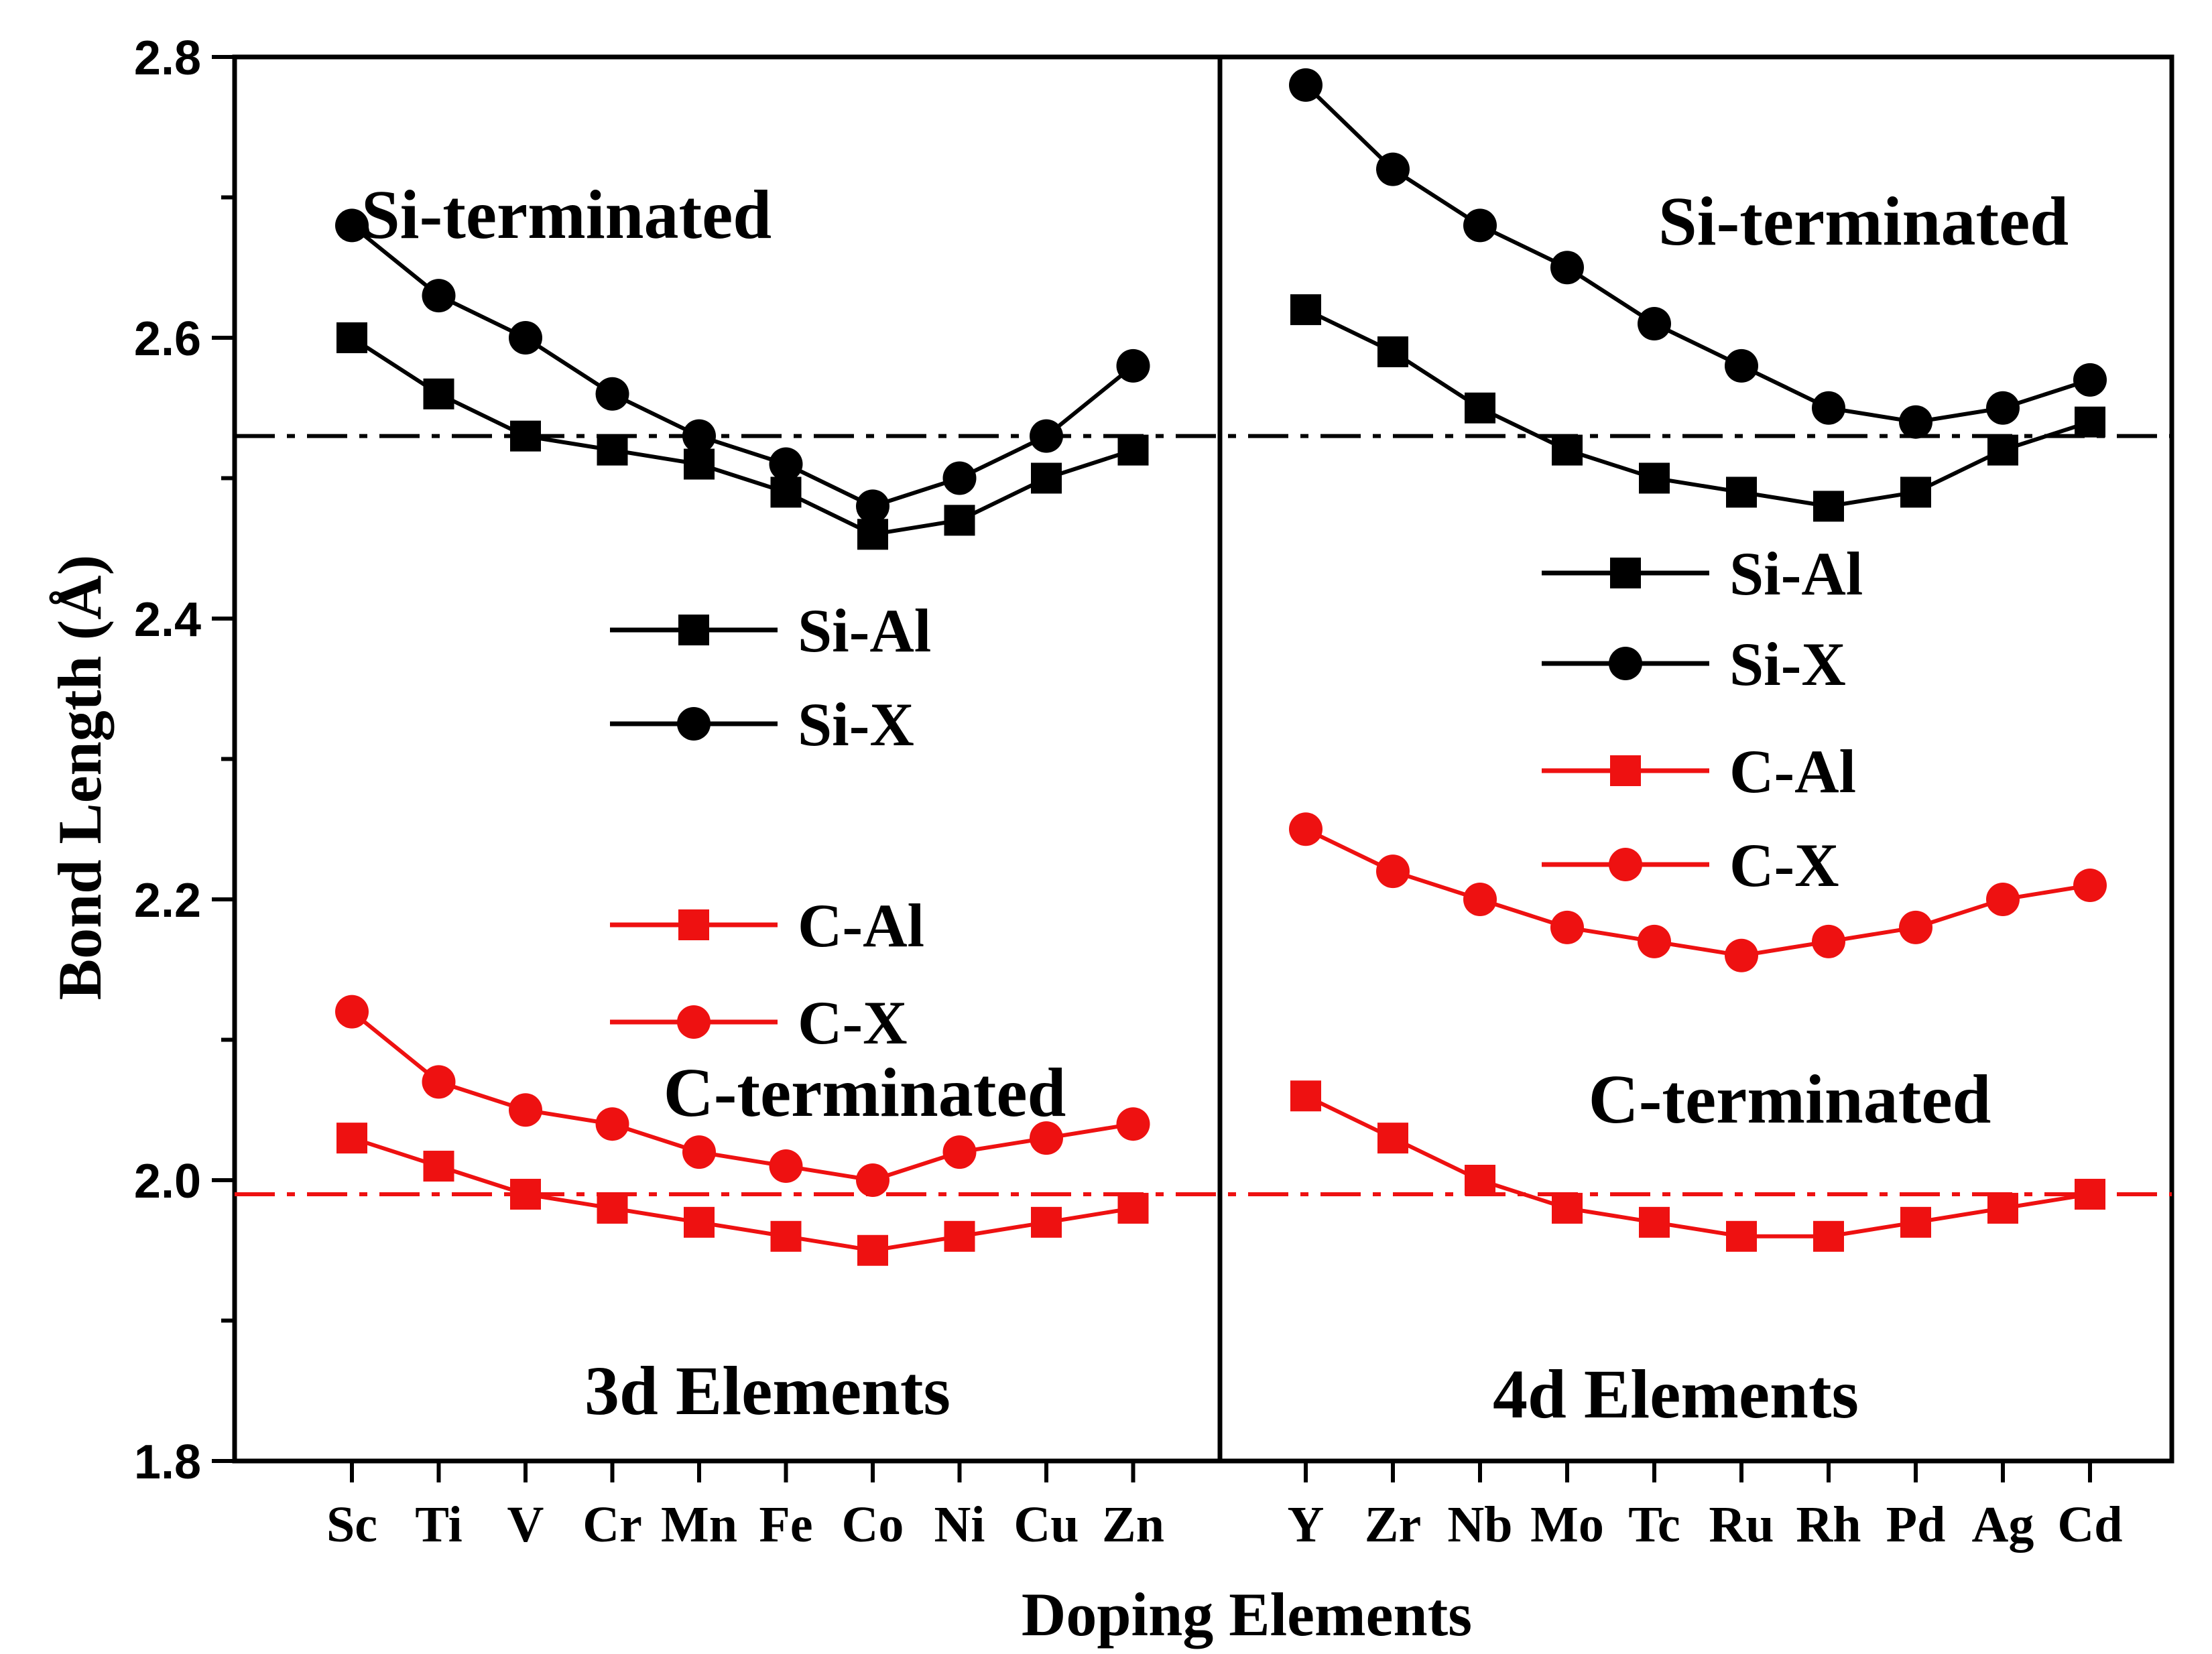 This screenshot has height=1654, width=2212. I want to click on x-tick-label: Zn, so click(1133, 1525).